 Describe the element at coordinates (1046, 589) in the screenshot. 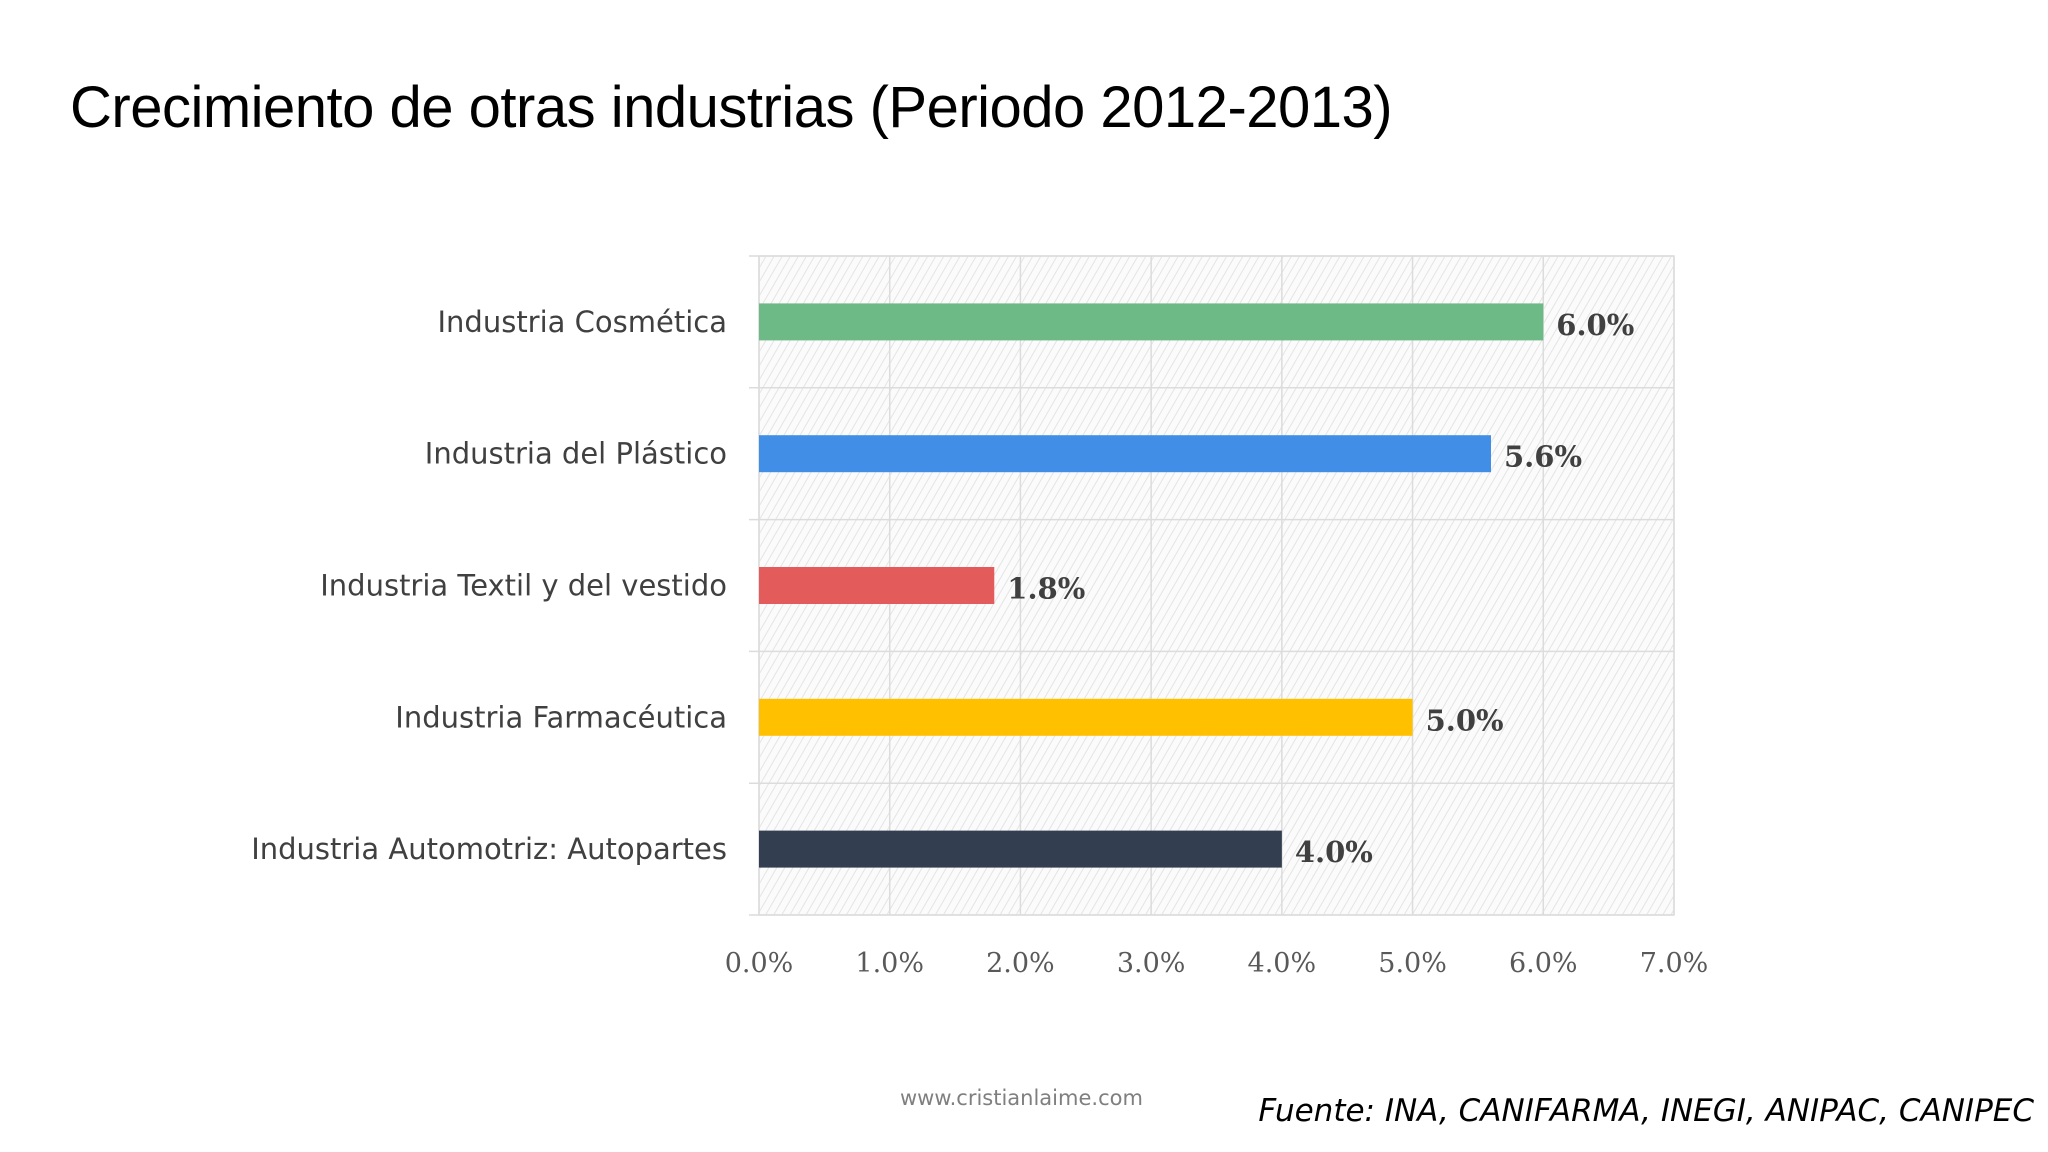

I see `data-label: 1.8%` at that location.